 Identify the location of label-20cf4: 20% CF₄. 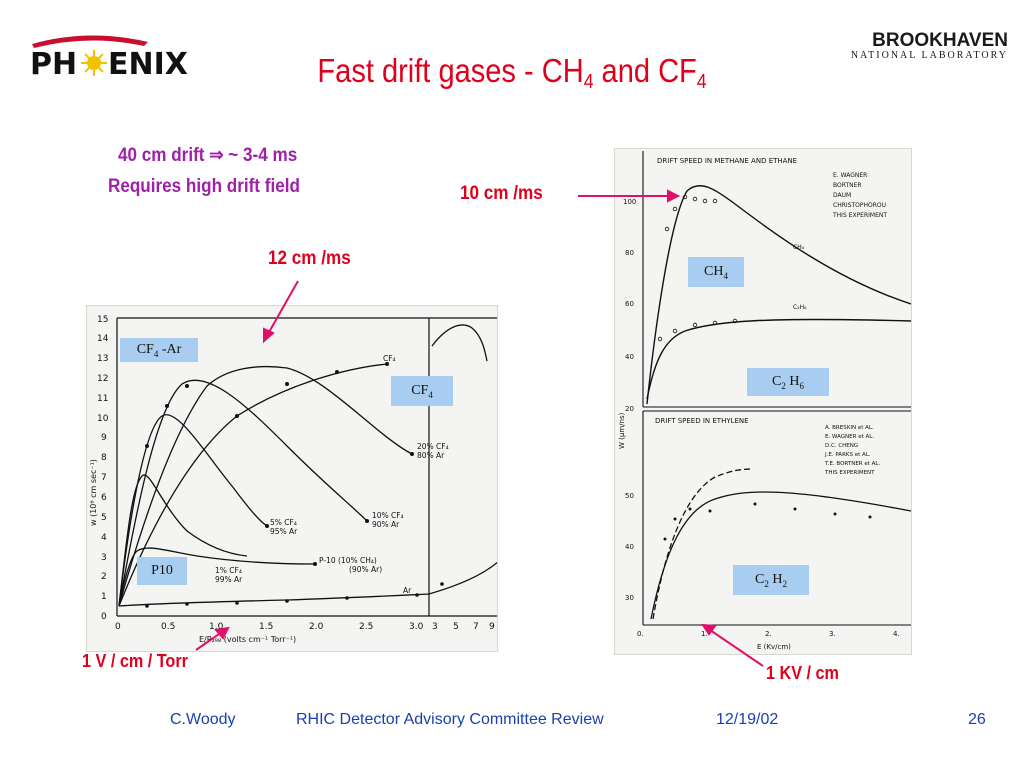
(433, 446).